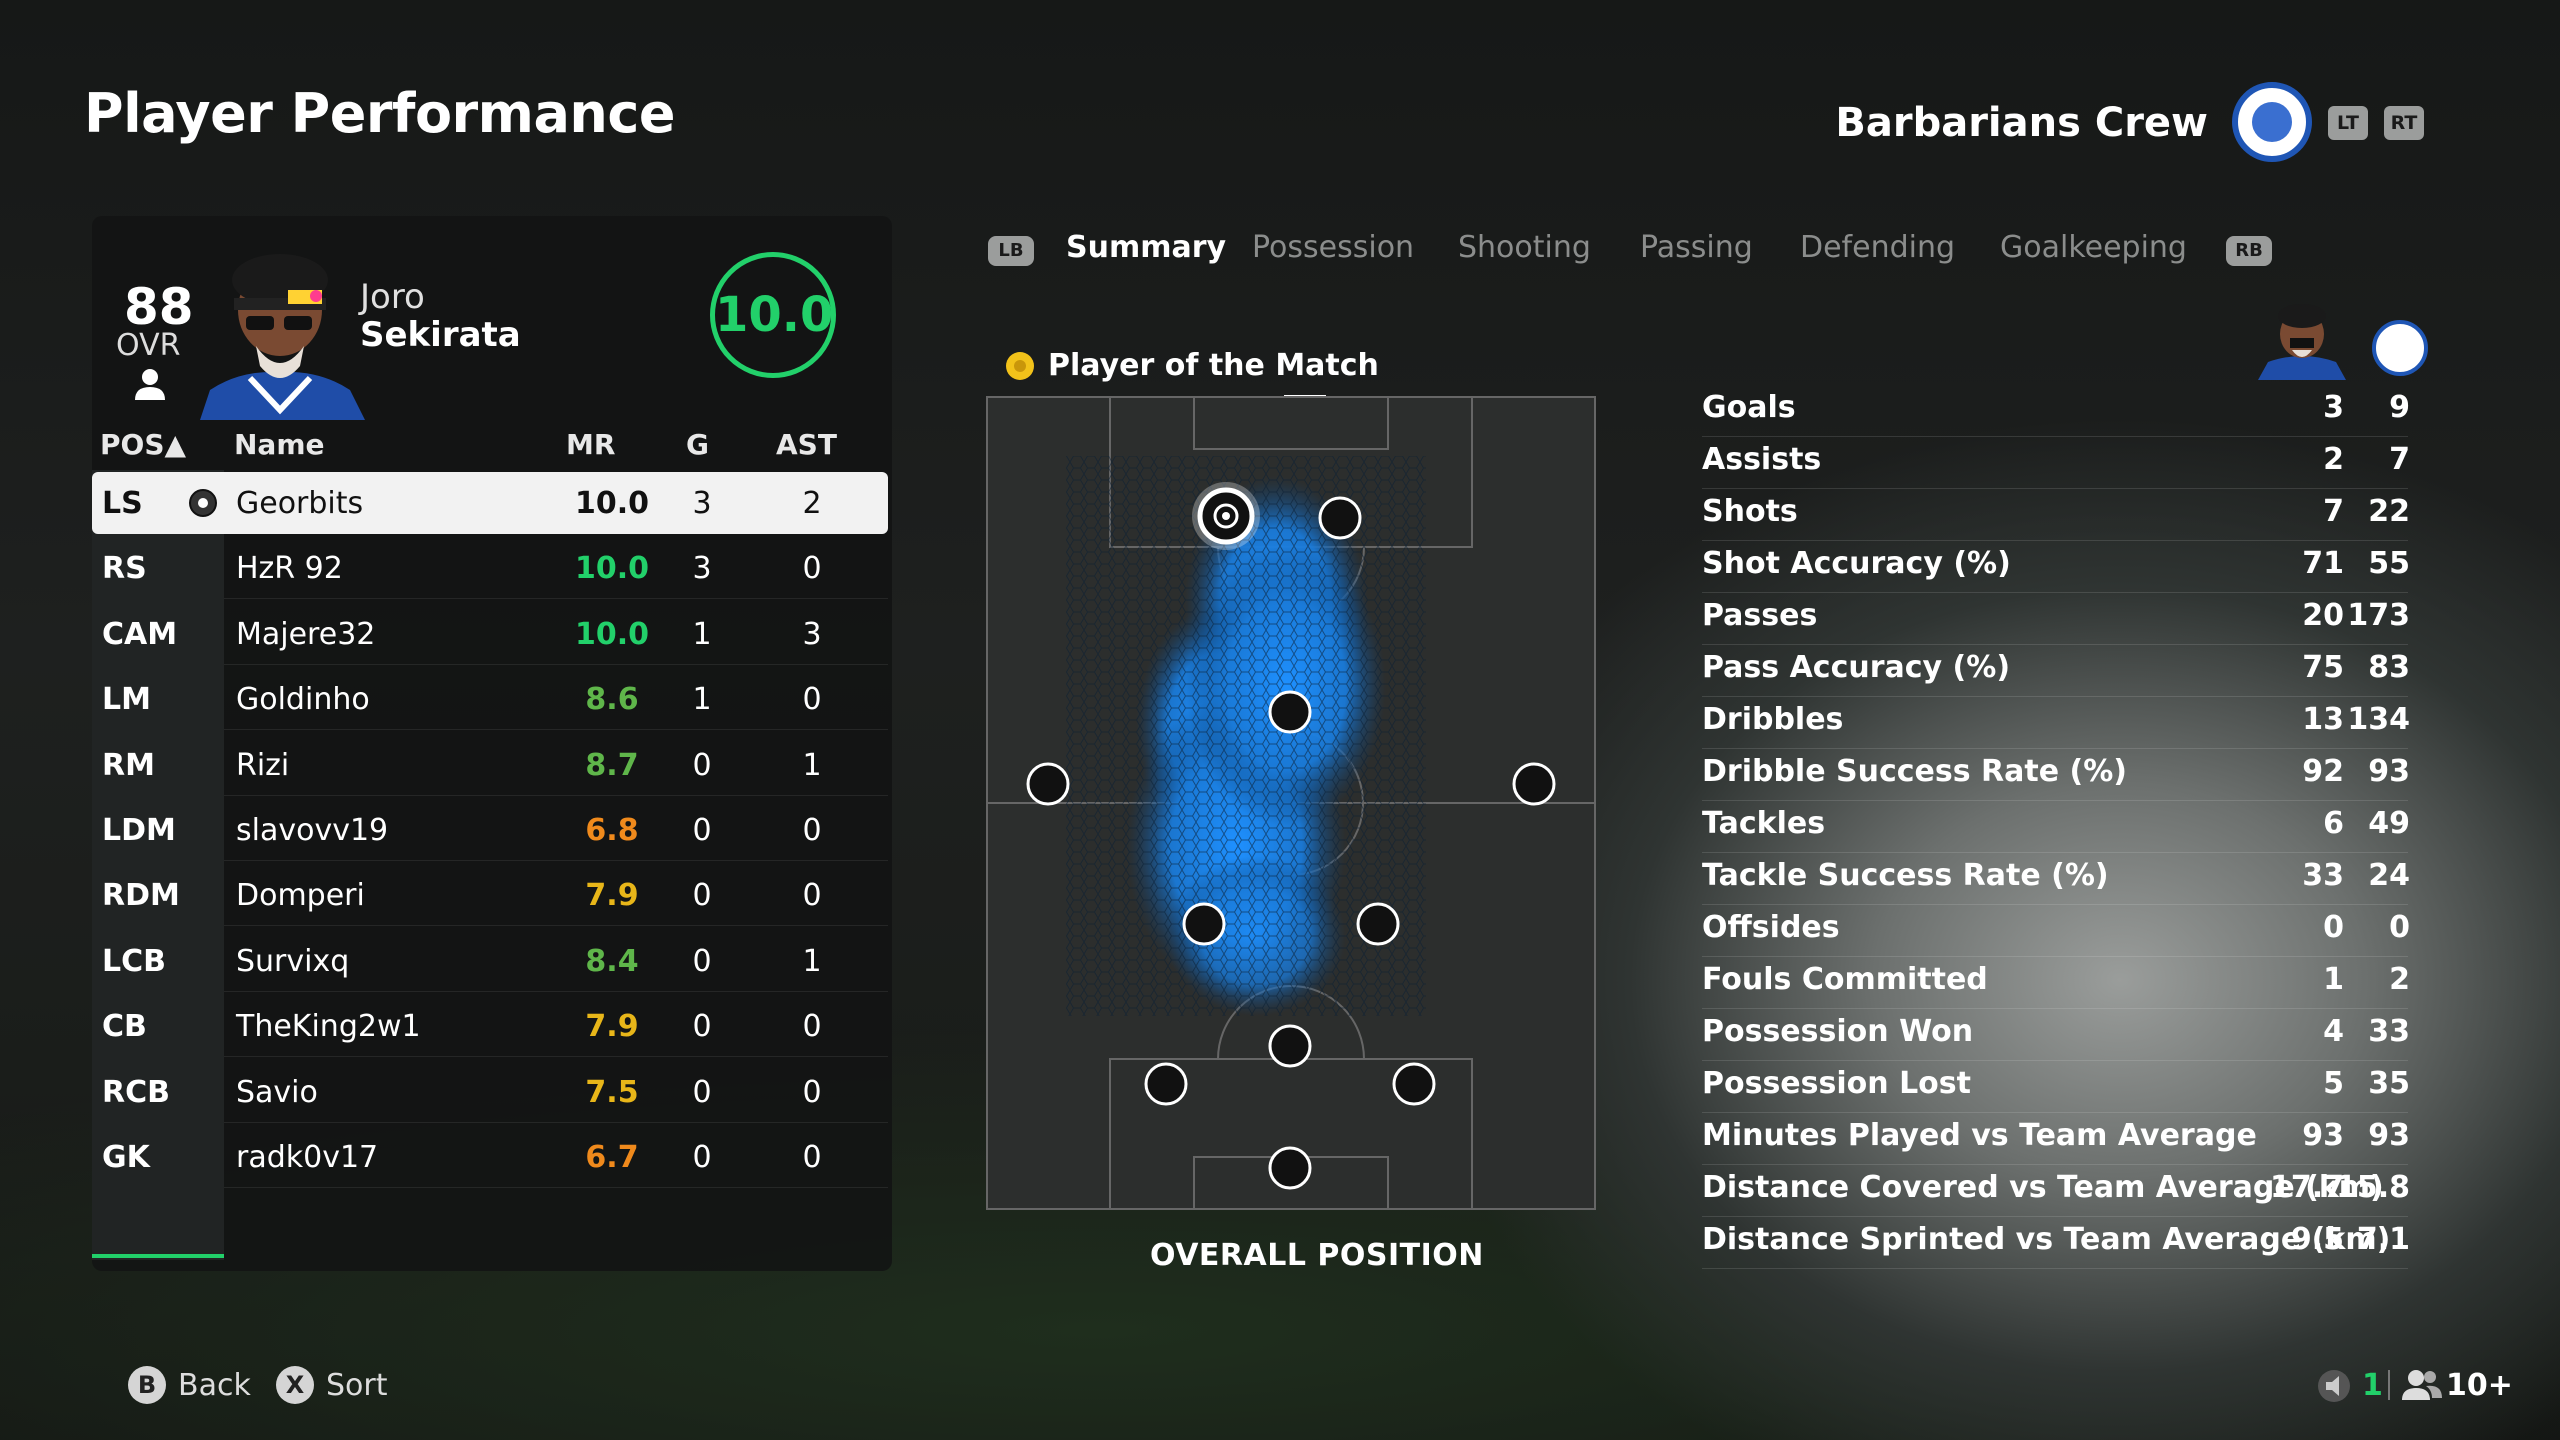 The image size is (2560, 1440). What do you see at coordinates (490, 634) in the screenshot?
I see `table-row: CAM Majere32 10.0 1 3` at bounding box center [490, 634].